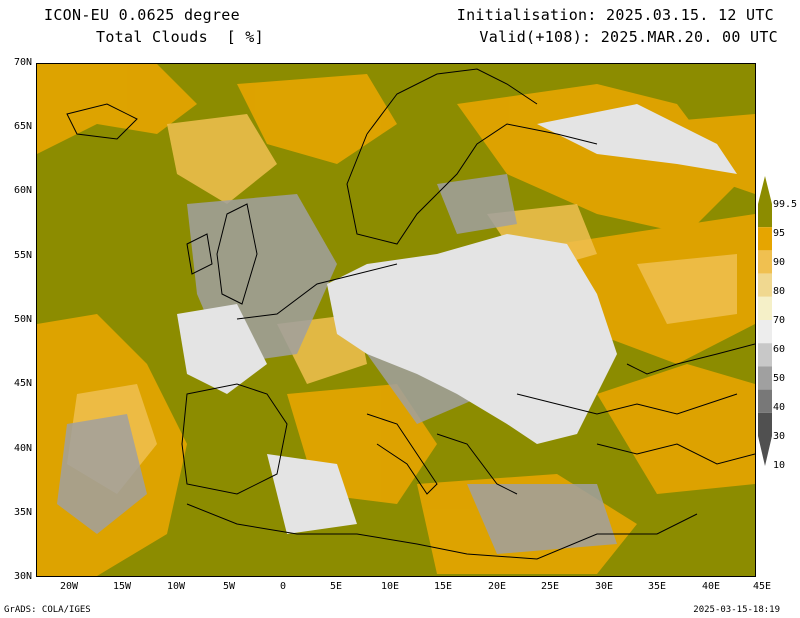  I want to click on legend-label: 90, so click(779, 262).